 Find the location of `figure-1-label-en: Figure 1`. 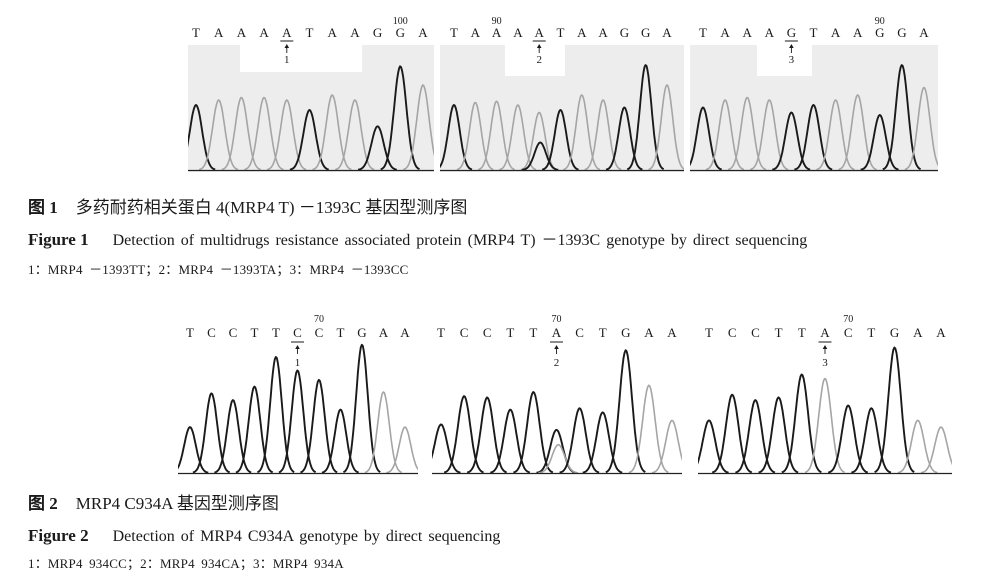

figure-1-label-en: Figure 1 is located at coordinates (58, 239).